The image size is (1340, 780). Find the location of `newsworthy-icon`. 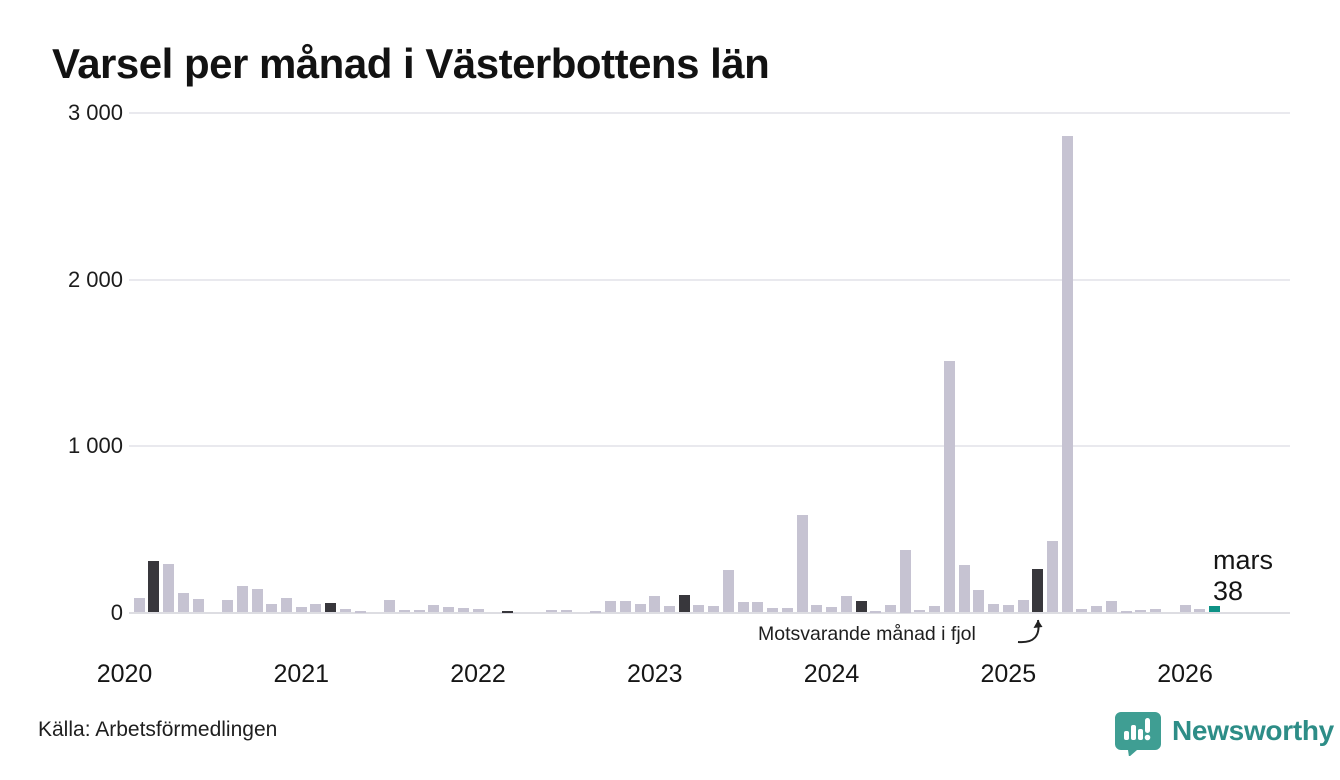

newsworthy-icon is located at coordinates (1138, 734).